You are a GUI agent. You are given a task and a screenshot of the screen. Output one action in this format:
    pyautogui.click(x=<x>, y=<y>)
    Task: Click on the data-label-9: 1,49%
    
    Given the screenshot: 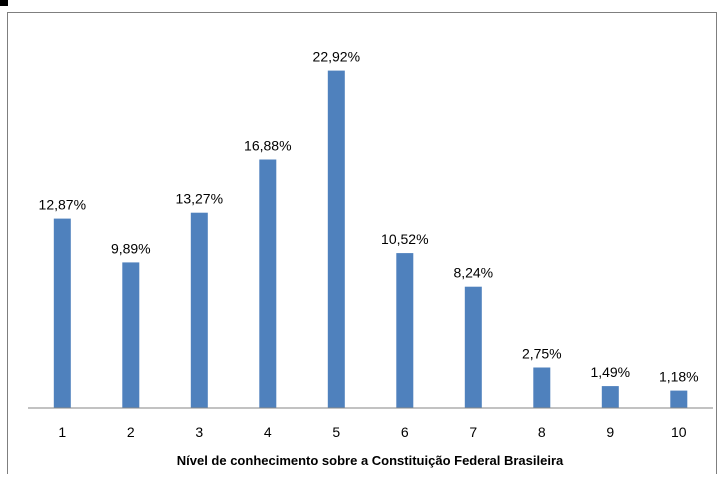 What is the action you would take?
    pyautogui.click(x=610, y=372)
    